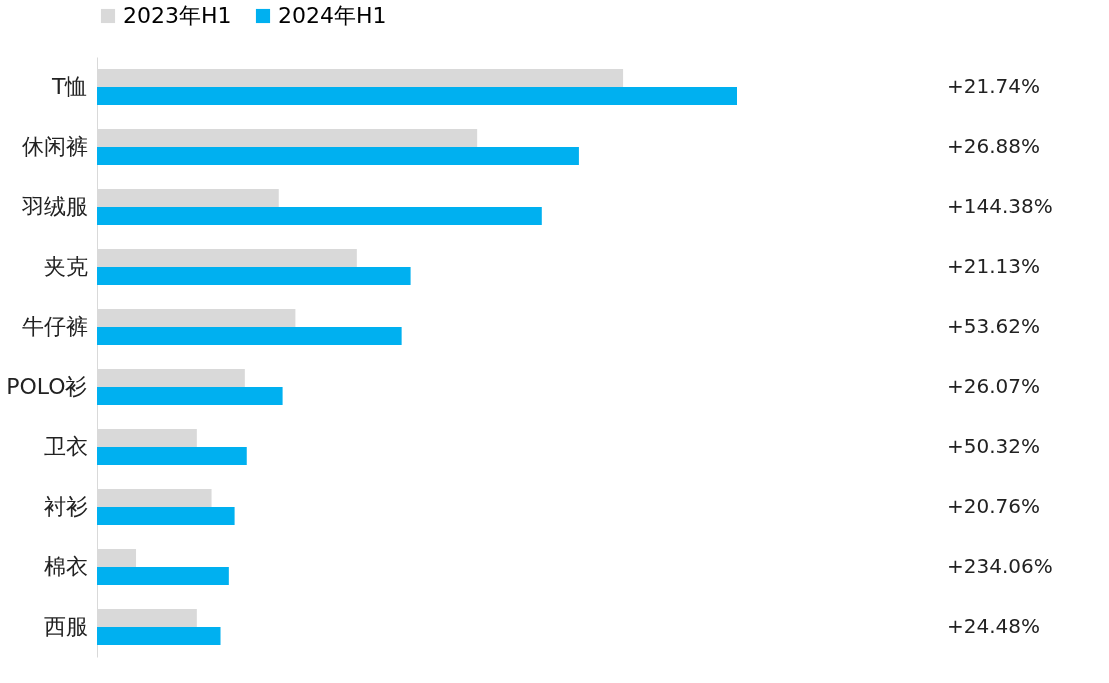 The image size is (1109, 683). What do you see at coordinates (54, 206) in the screenshot?
I see `y-tick-label: 羽绒服` at bounding box center [54, 206].